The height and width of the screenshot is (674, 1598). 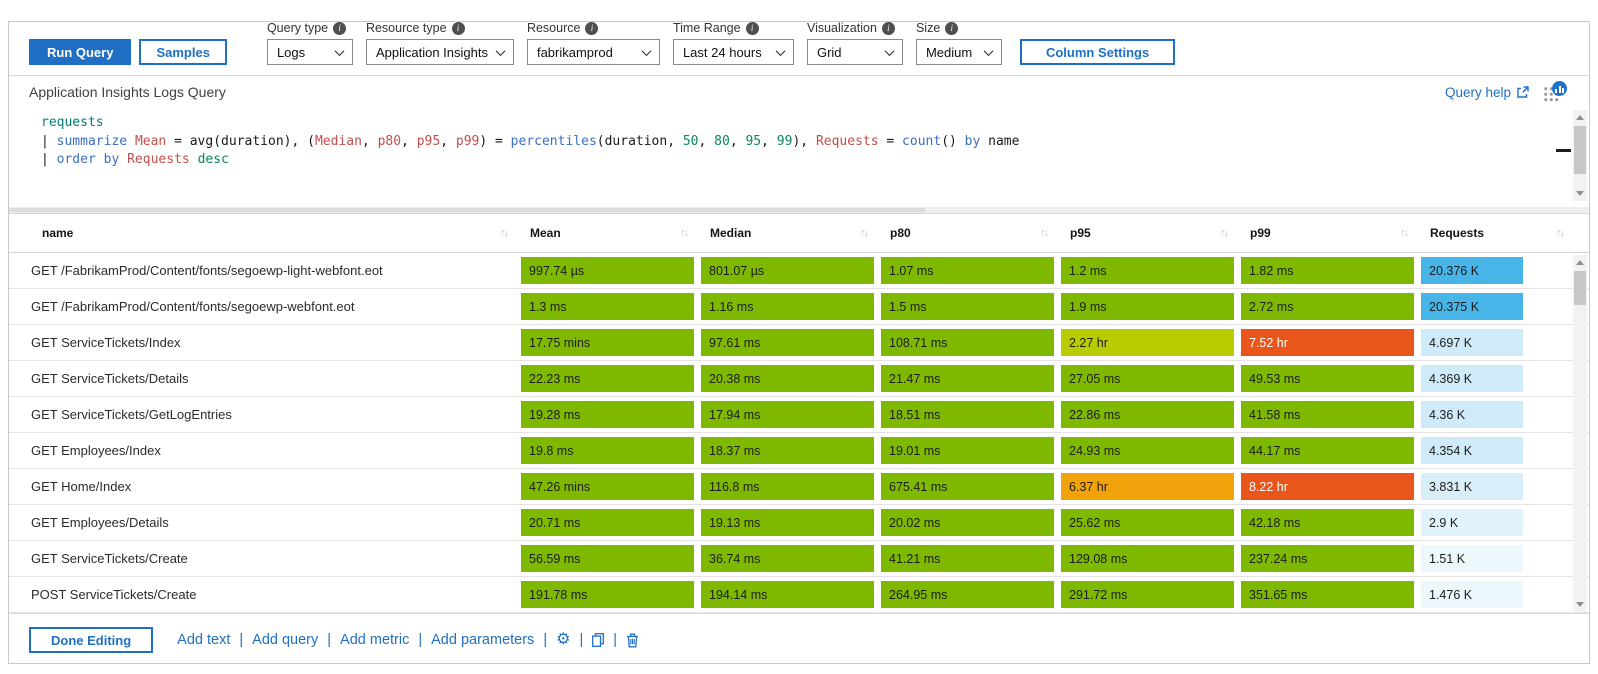 What do you see at coordinates (733, 52) in the screenshot?
I see `time-range-dropdown: Last 24 hours` at bounding box center [733, 52].